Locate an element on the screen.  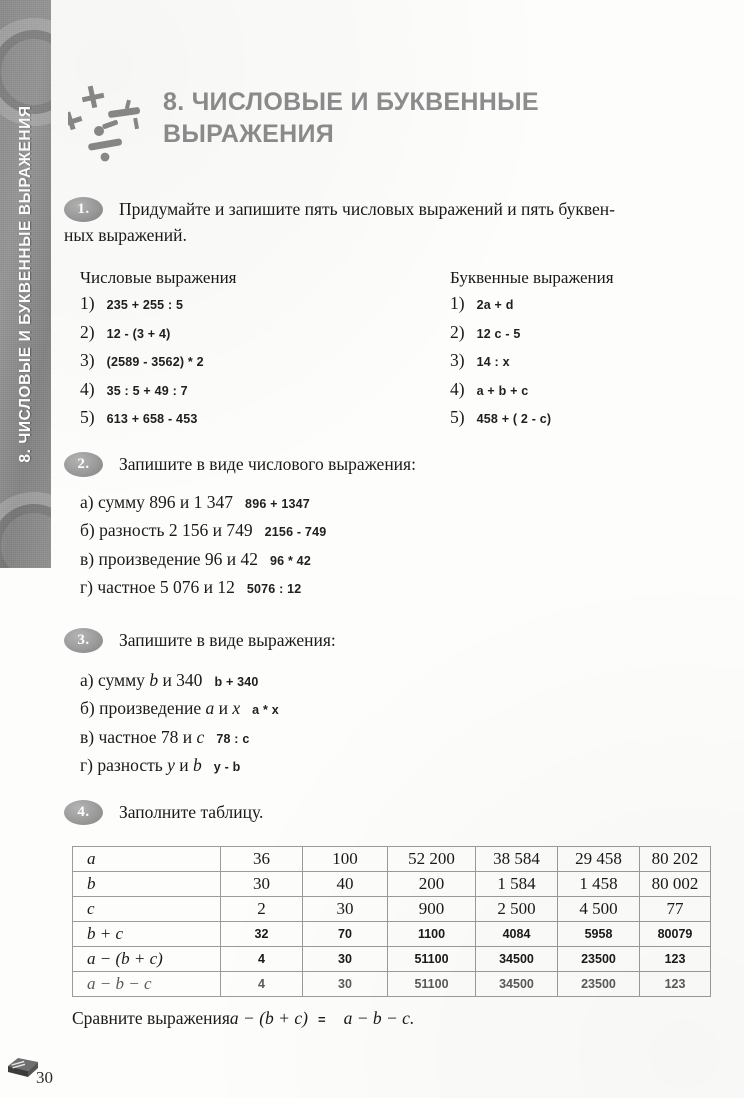
literal-expressions-heading: Буквенные выражения is located at coordinates (532, 278).